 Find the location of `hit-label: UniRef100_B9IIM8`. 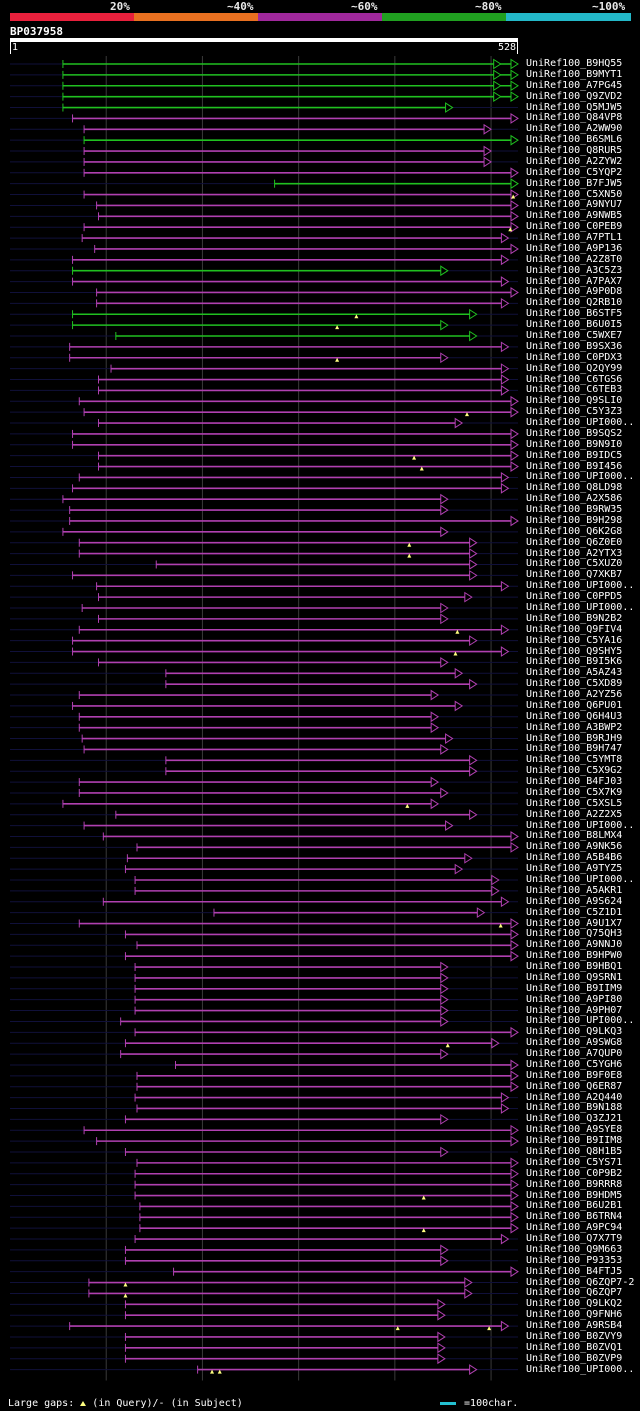

hit-label: UniRef100_B9IIM8 is located at coordinates (574, 1141).